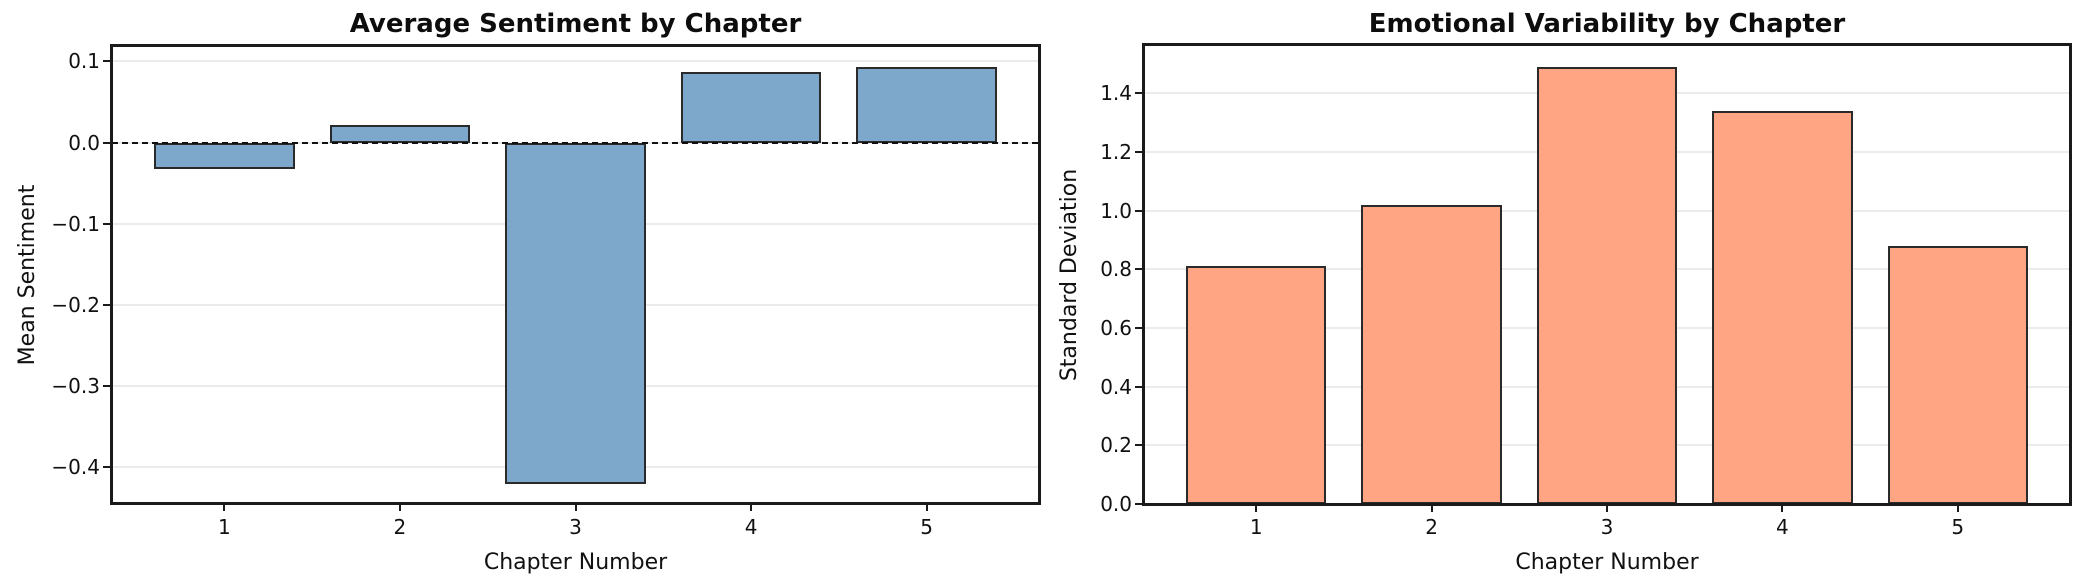 The height and width of the screenshot is (585, 2085). I want to click on zero-reference-line, so click(575, 142).